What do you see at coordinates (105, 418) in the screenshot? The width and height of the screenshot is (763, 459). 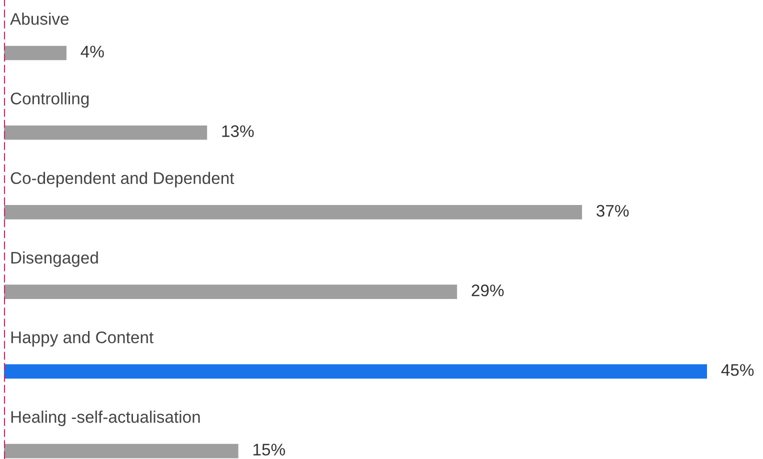 I see `y-tick-label: Healing -self-actualisation` at bounding box center [105, 418].